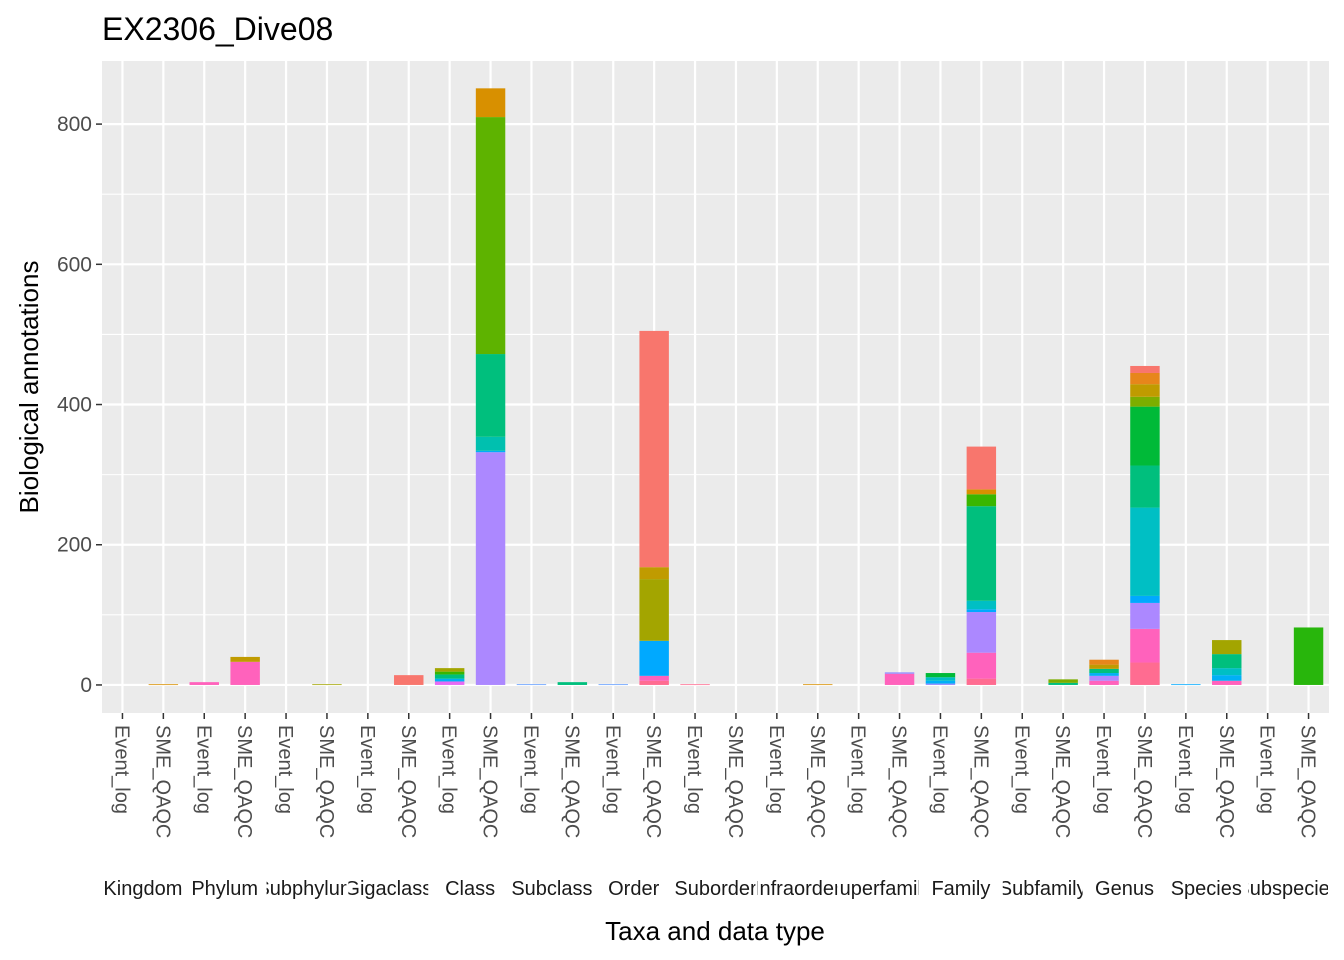  I want to click on taxa-group-label: Phylum, so click(224, 889).